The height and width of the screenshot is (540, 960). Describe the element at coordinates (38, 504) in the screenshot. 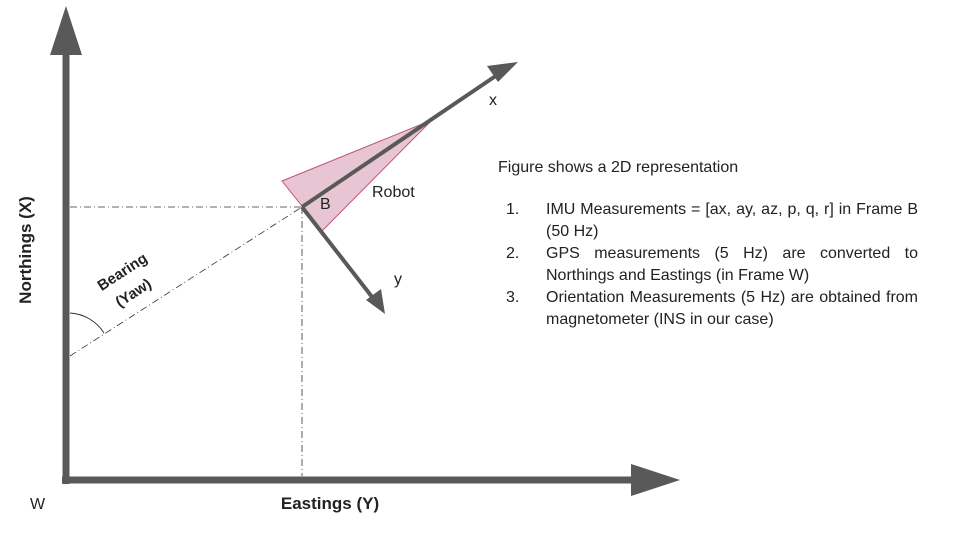

I see `origin-label: W` at that location.